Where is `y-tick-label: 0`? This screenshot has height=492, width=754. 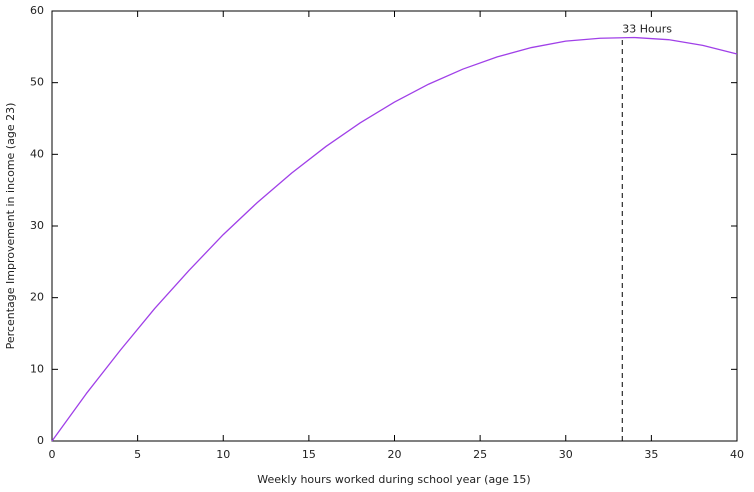 y-tick-label: 0 is located at coordinates (40, 440).